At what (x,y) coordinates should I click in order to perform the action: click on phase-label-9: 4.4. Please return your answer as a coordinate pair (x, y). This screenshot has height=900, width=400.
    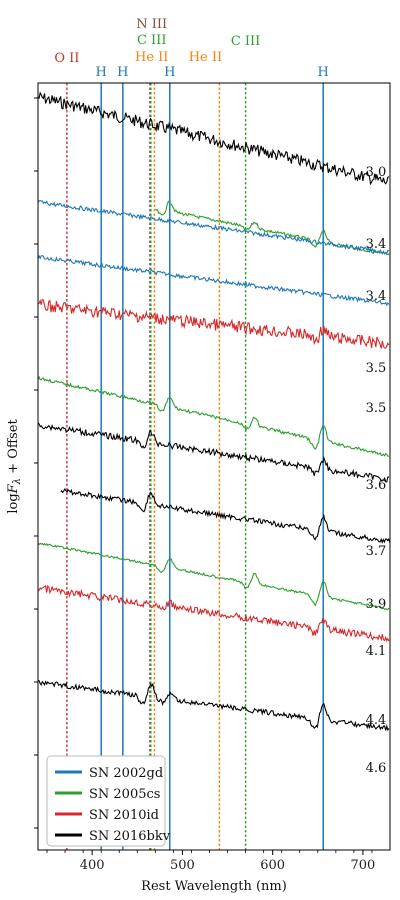
    Looking at the image, I should click on (376, 720).